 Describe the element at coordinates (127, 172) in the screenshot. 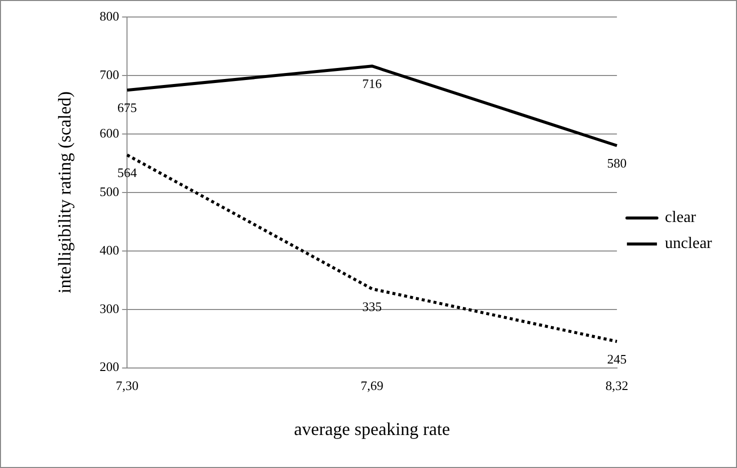

I see `data-label: 564` at that location.